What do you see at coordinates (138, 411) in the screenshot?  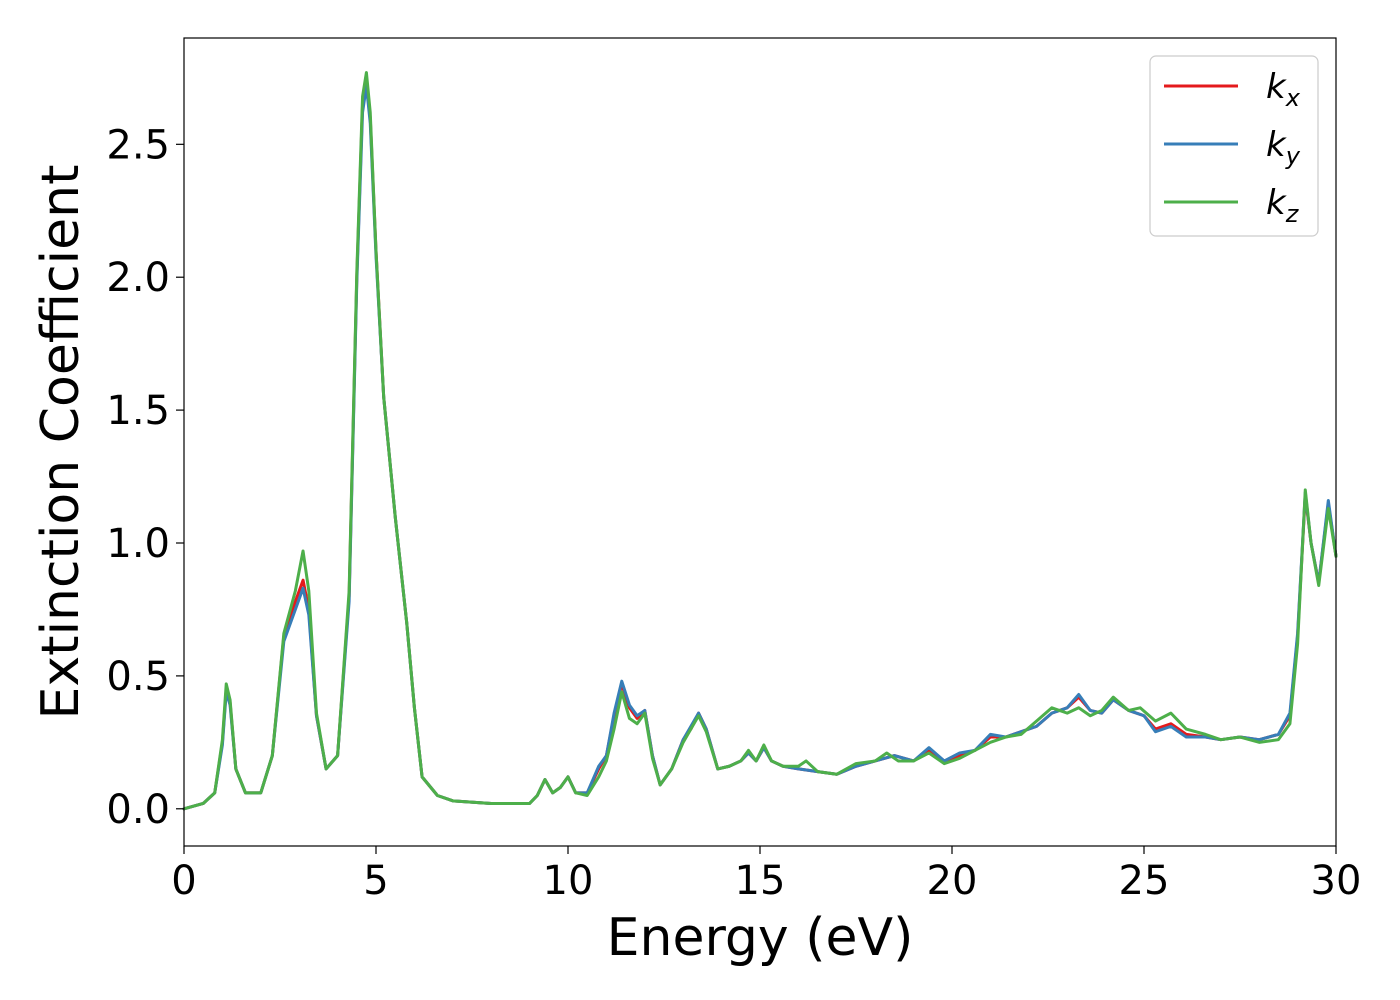 I see `y-tick-label: 1.5` at bounding box center [138, 411].